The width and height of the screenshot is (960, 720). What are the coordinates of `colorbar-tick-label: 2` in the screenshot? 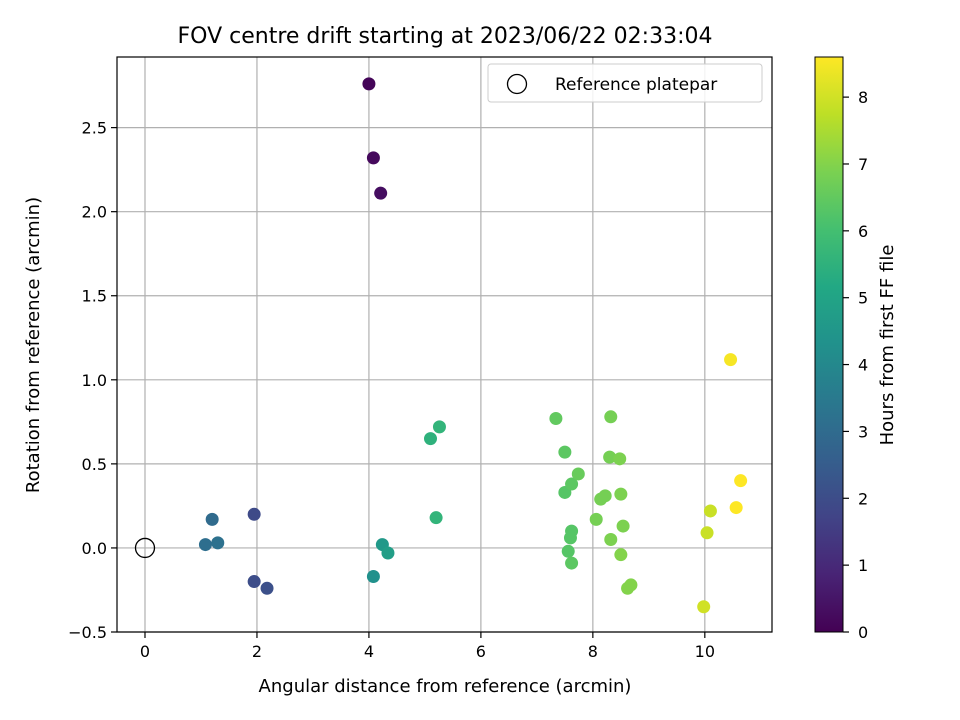 It's located at (863, 498).